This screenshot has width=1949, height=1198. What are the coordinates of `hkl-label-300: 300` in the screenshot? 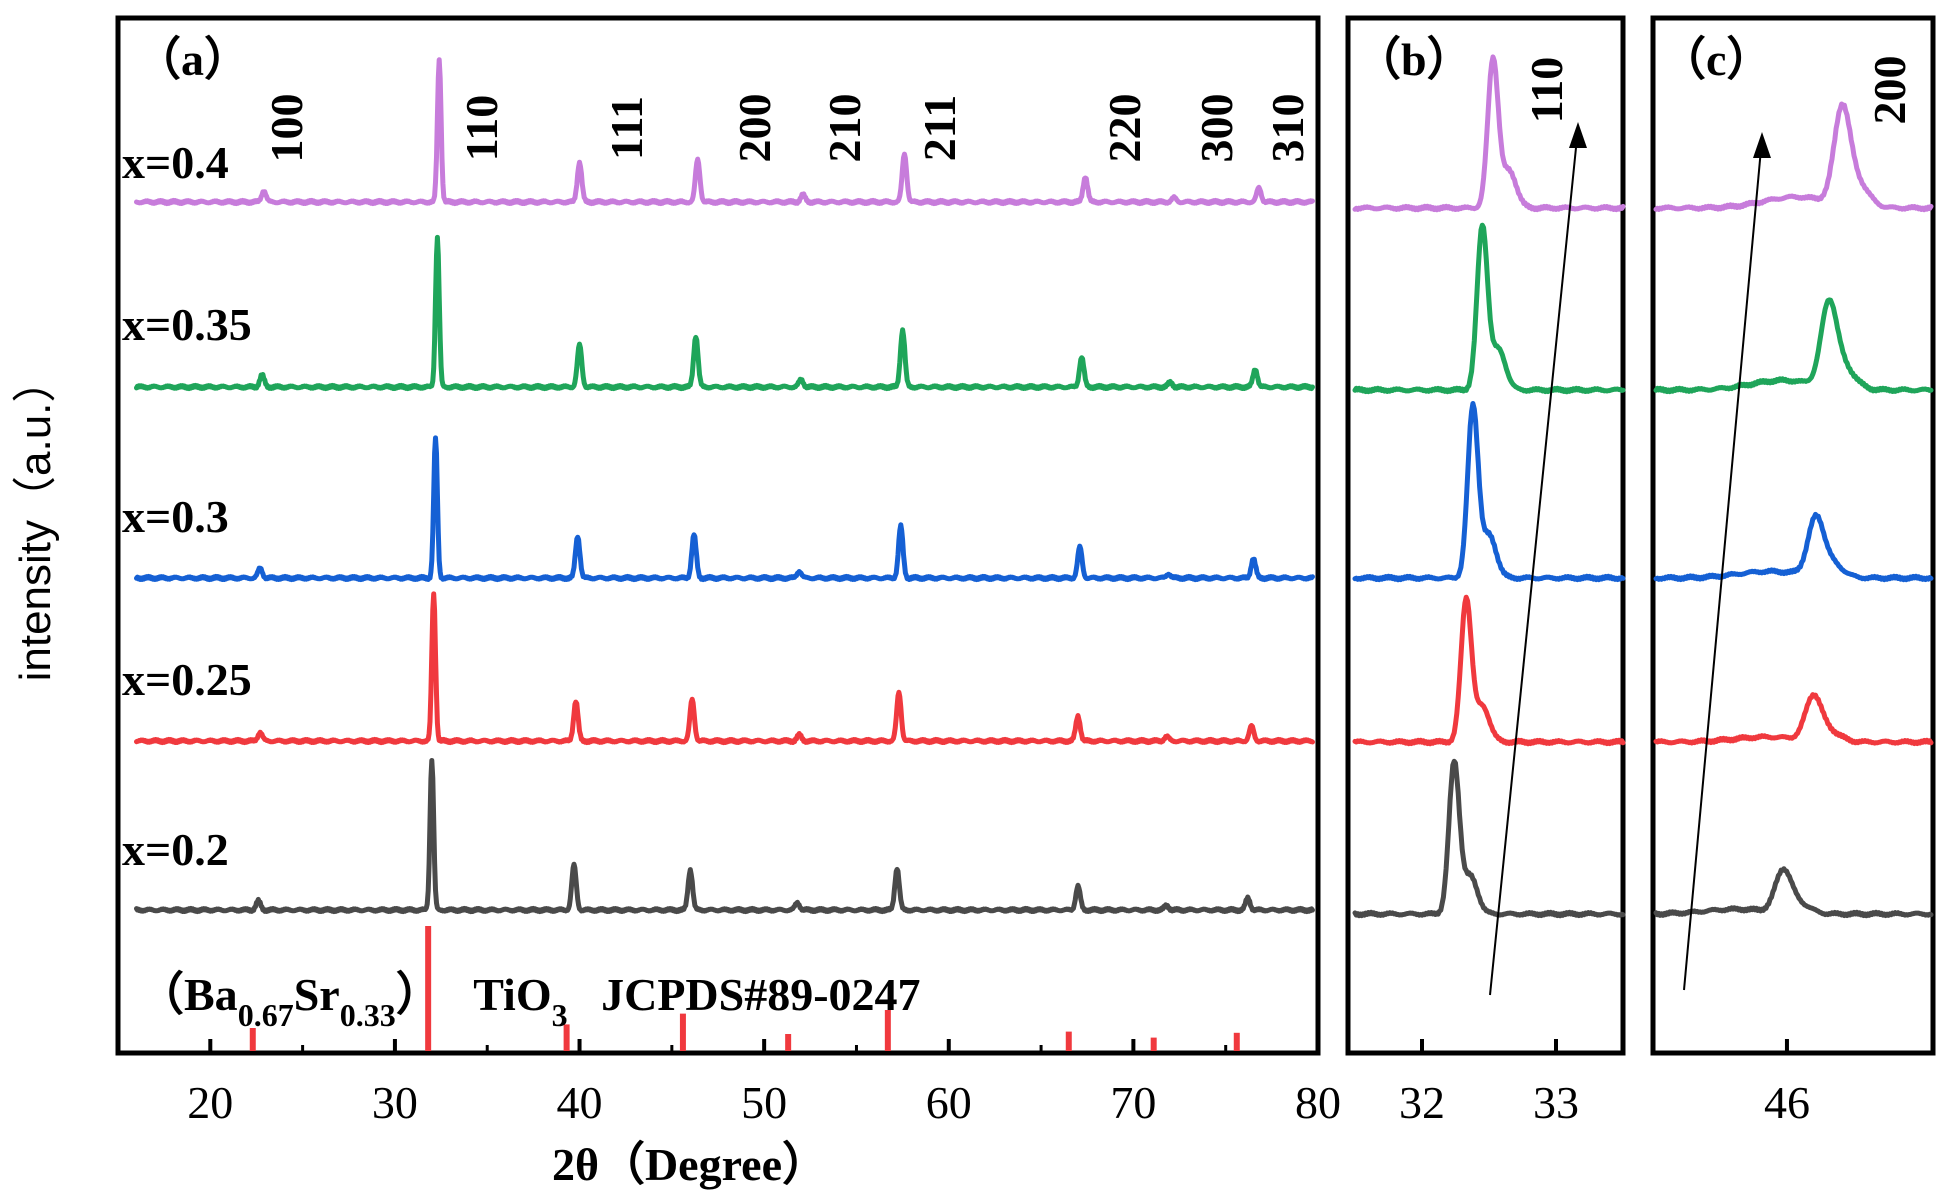 It's located at (1216, 128).